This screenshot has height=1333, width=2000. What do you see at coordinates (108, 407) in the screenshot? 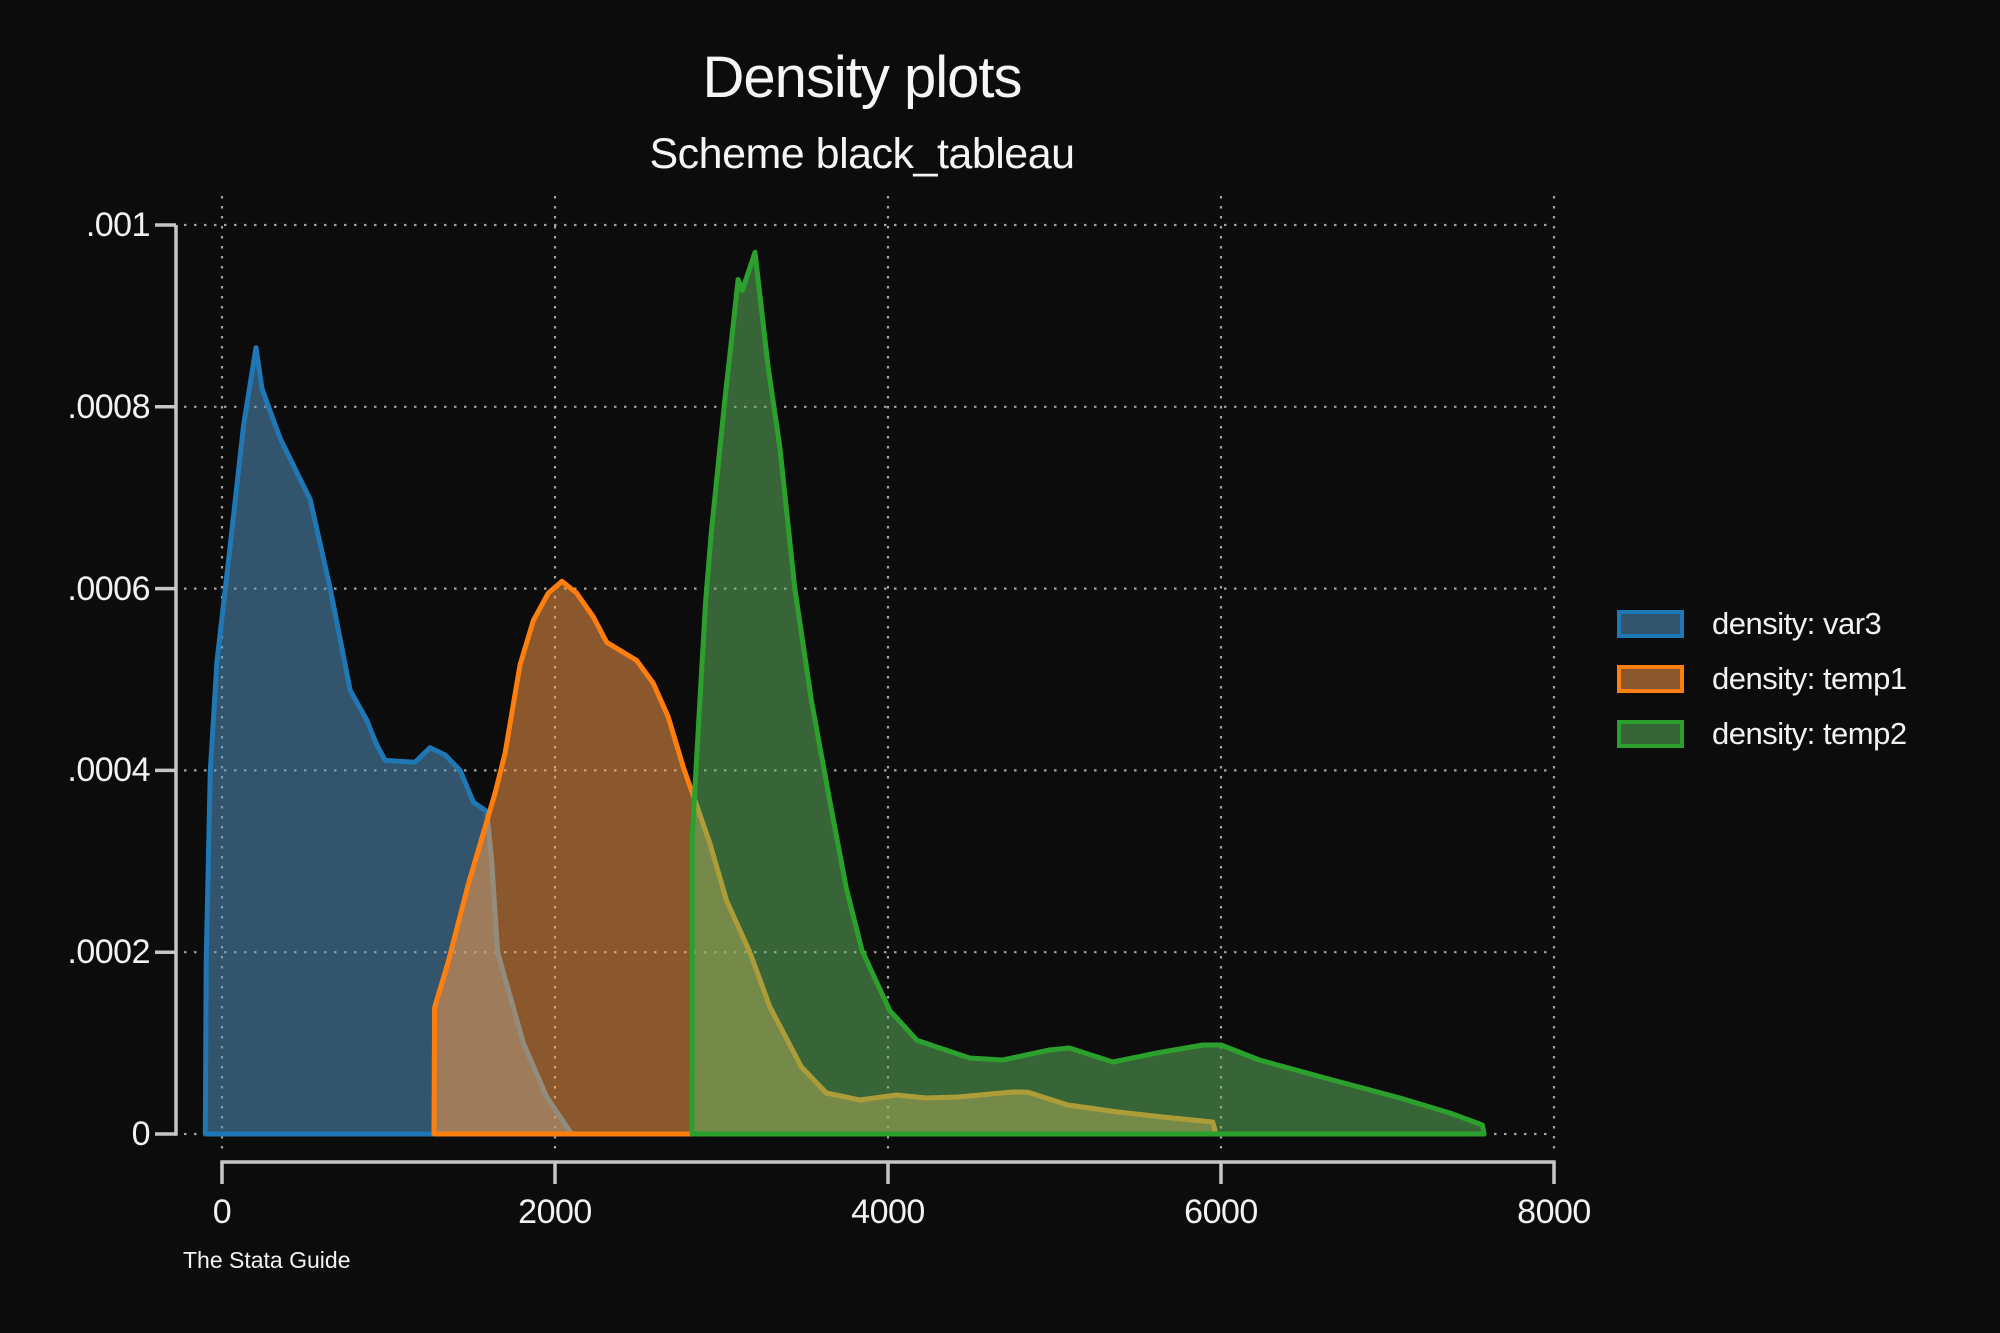
I see `y-tick-label: .0008` at bounding box center [108, 407].